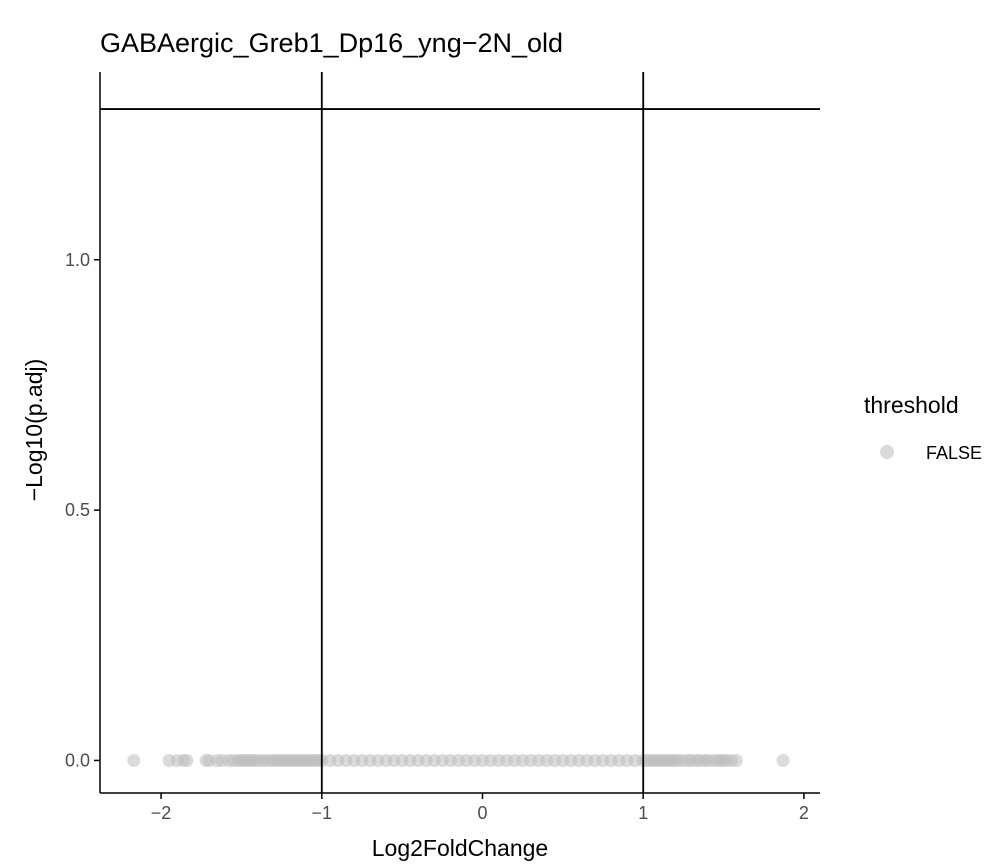  What do you see at coordinates (331, 43) in the screenshot?
I see `chart-title: GABAergic_Greb1_Dp16_yng−2N_old` at bounding box center [331, 43].